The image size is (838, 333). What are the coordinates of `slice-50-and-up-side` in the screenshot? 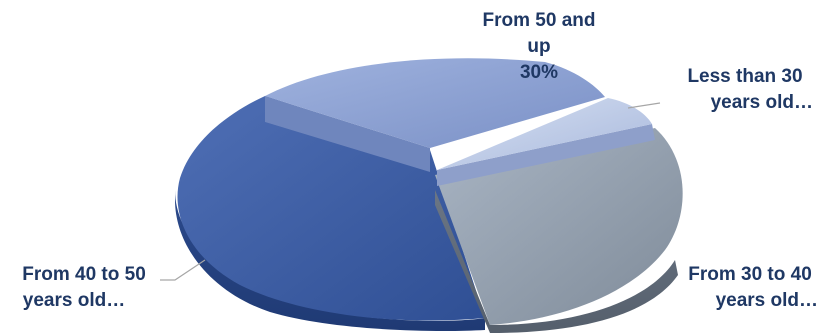 It's located at (347, 134).